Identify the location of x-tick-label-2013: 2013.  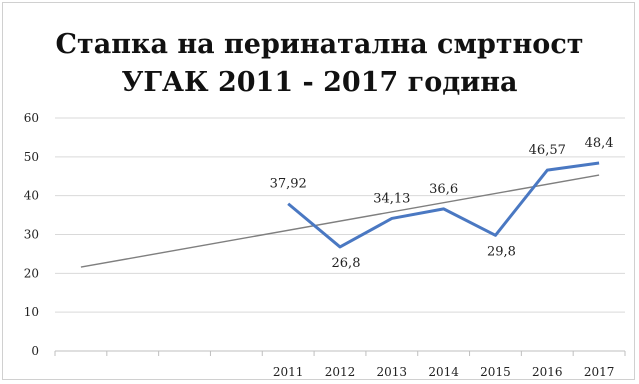
(392, 372).